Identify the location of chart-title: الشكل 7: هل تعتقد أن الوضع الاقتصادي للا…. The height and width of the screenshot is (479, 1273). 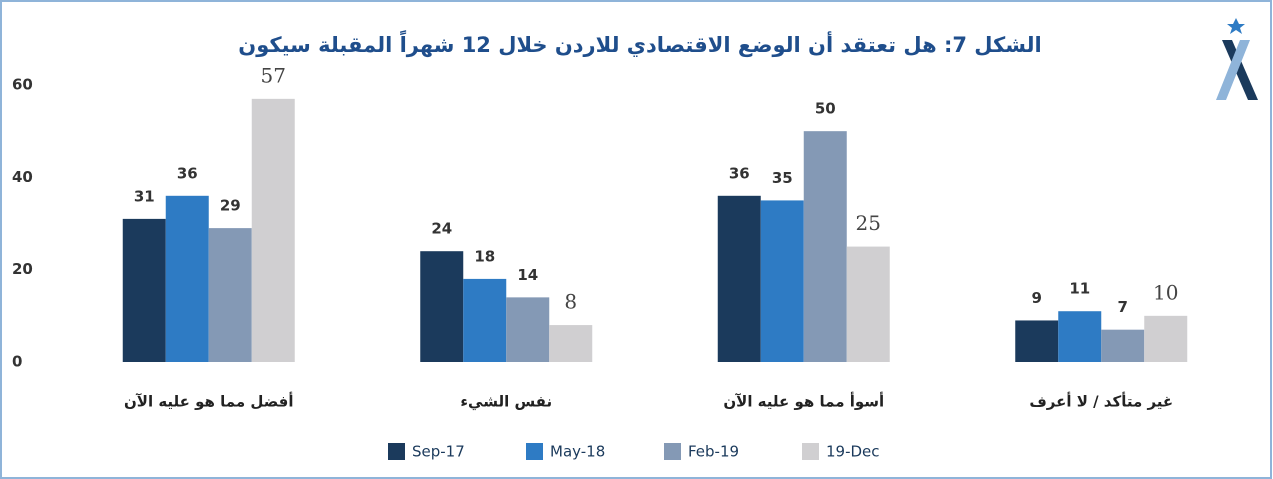
(639, 43).